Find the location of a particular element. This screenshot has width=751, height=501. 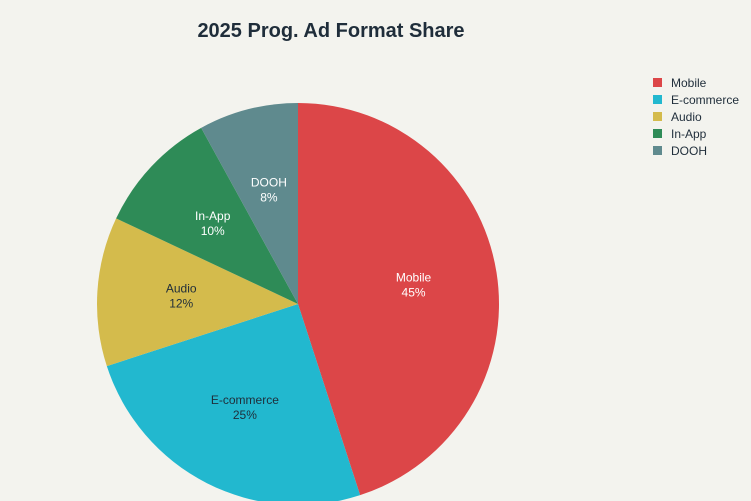

slice-value-label: 8% is located at coordinates (269, 198).